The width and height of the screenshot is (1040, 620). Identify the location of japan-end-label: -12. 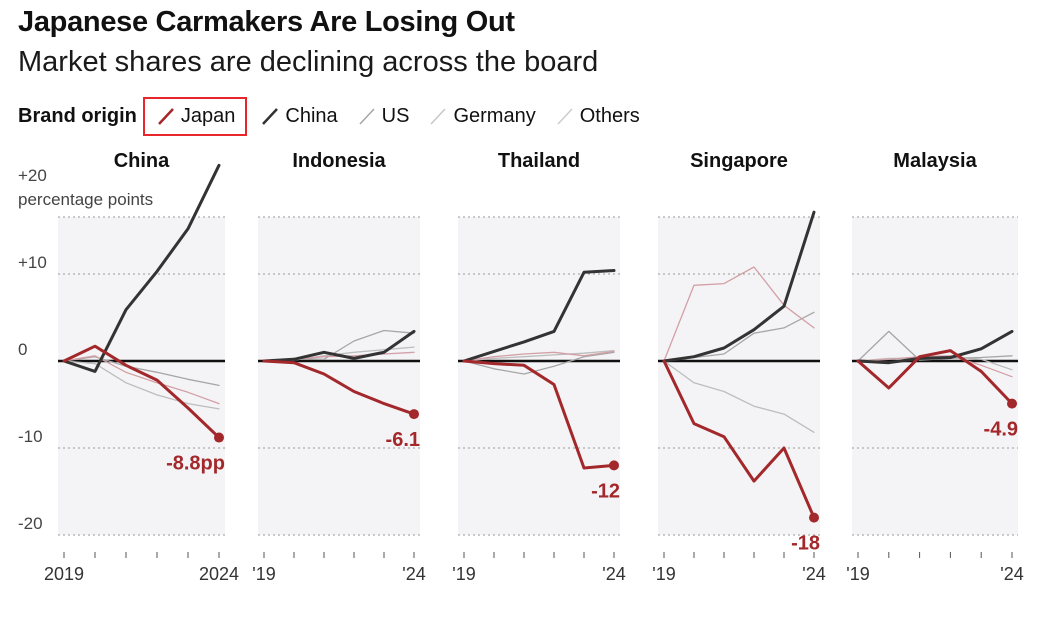
(605, 491).